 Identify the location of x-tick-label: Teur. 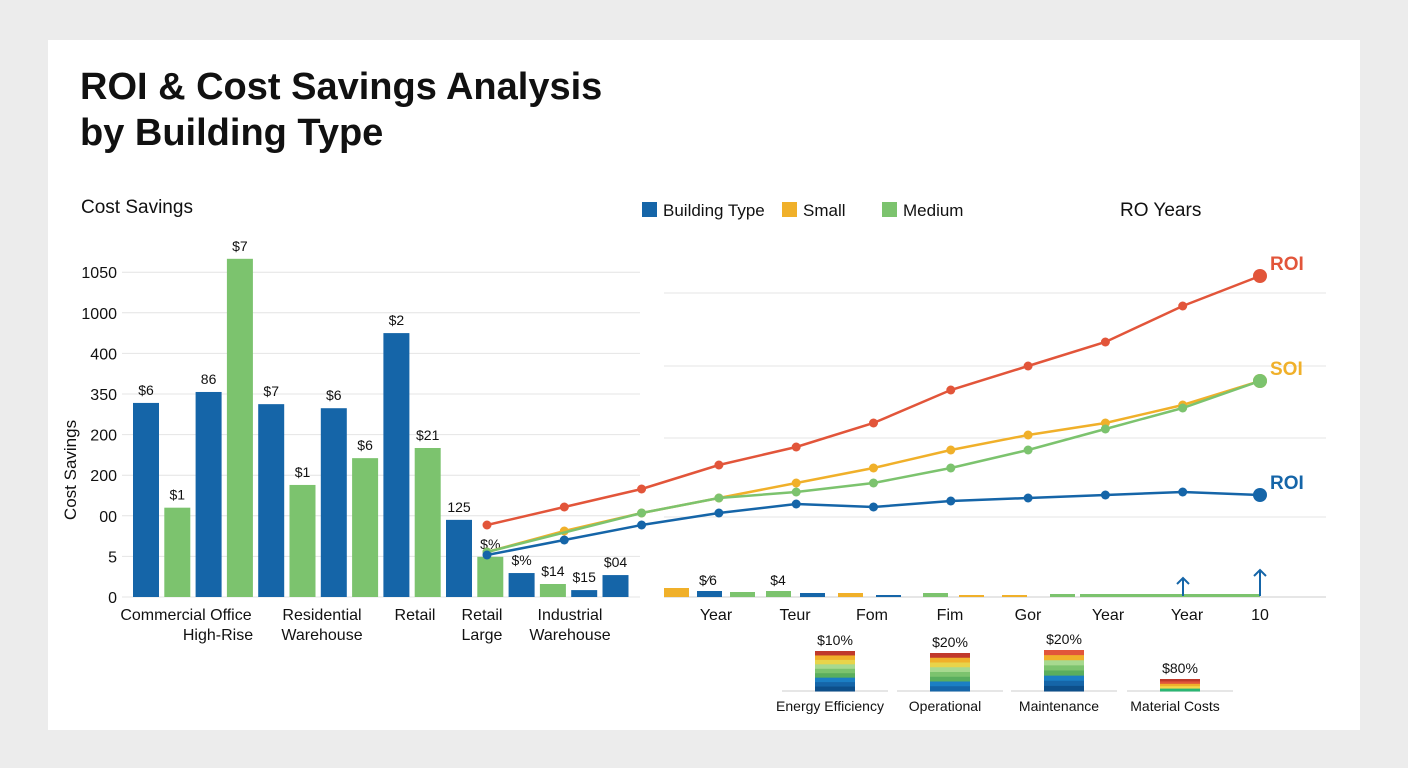
(795, 615).